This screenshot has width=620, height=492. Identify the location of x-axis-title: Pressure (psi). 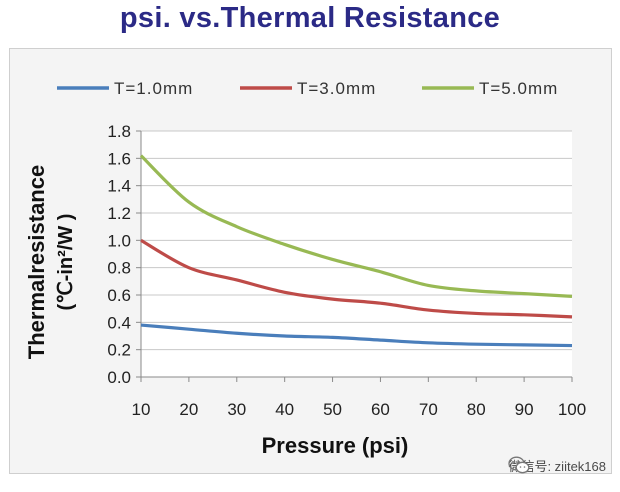
(335, 445).